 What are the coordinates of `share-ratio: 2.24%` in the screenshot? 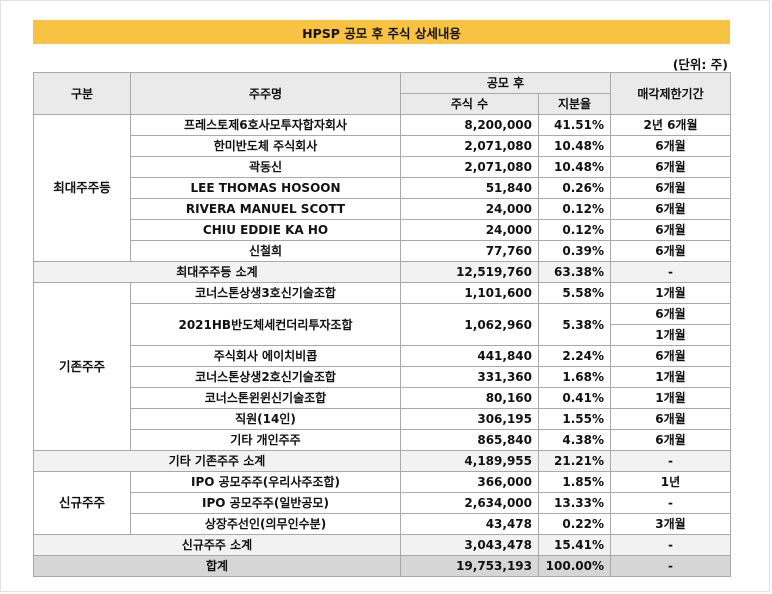 It's located at (574, 356).